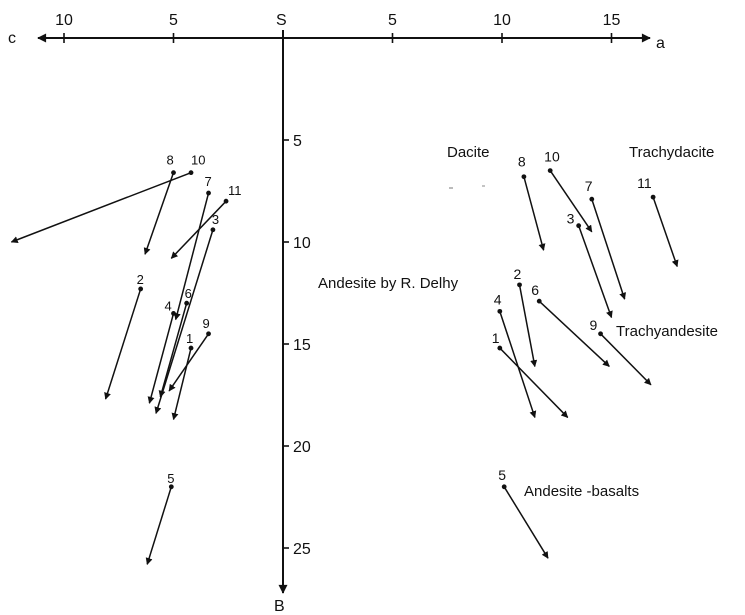  I want to click on right-vector-label-5: 5, so click(502, 475).